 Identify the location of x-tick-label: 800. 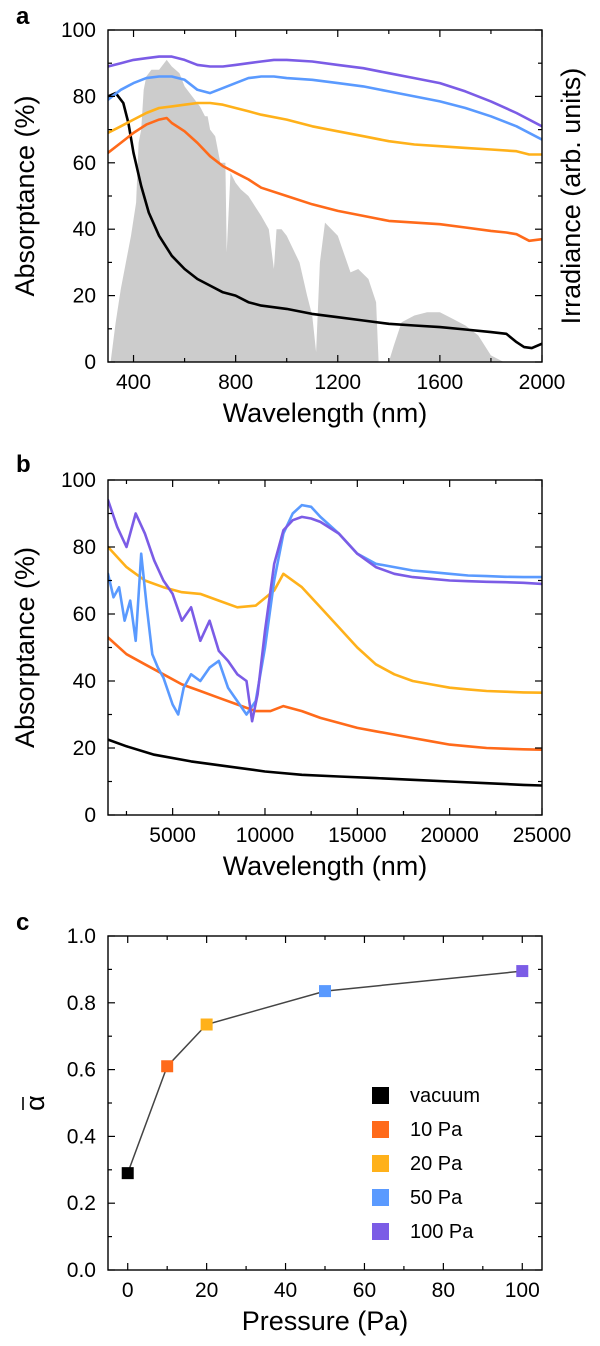
(235, 382).